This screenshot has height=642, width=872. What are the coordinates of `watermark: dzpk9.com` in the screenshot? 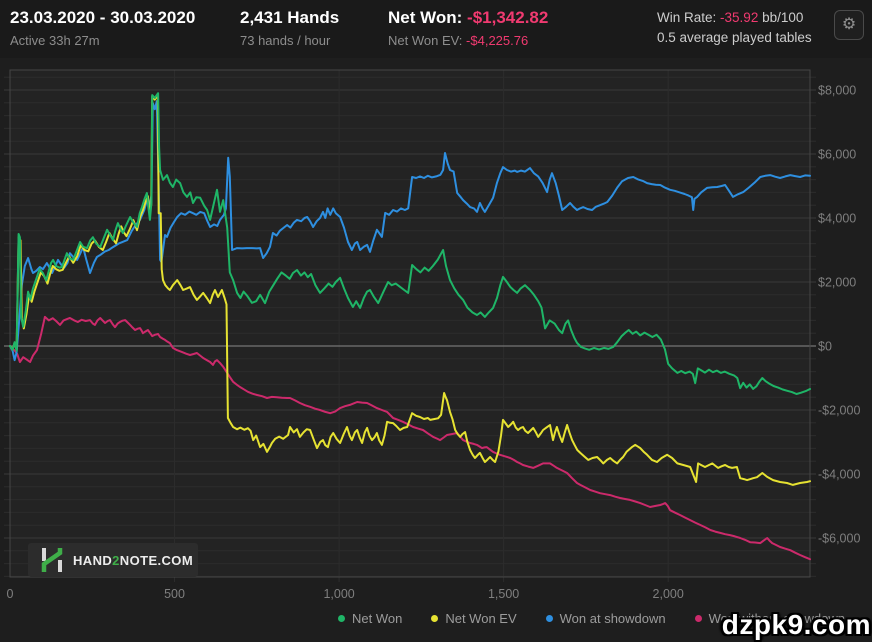 It's located at (796, 624).